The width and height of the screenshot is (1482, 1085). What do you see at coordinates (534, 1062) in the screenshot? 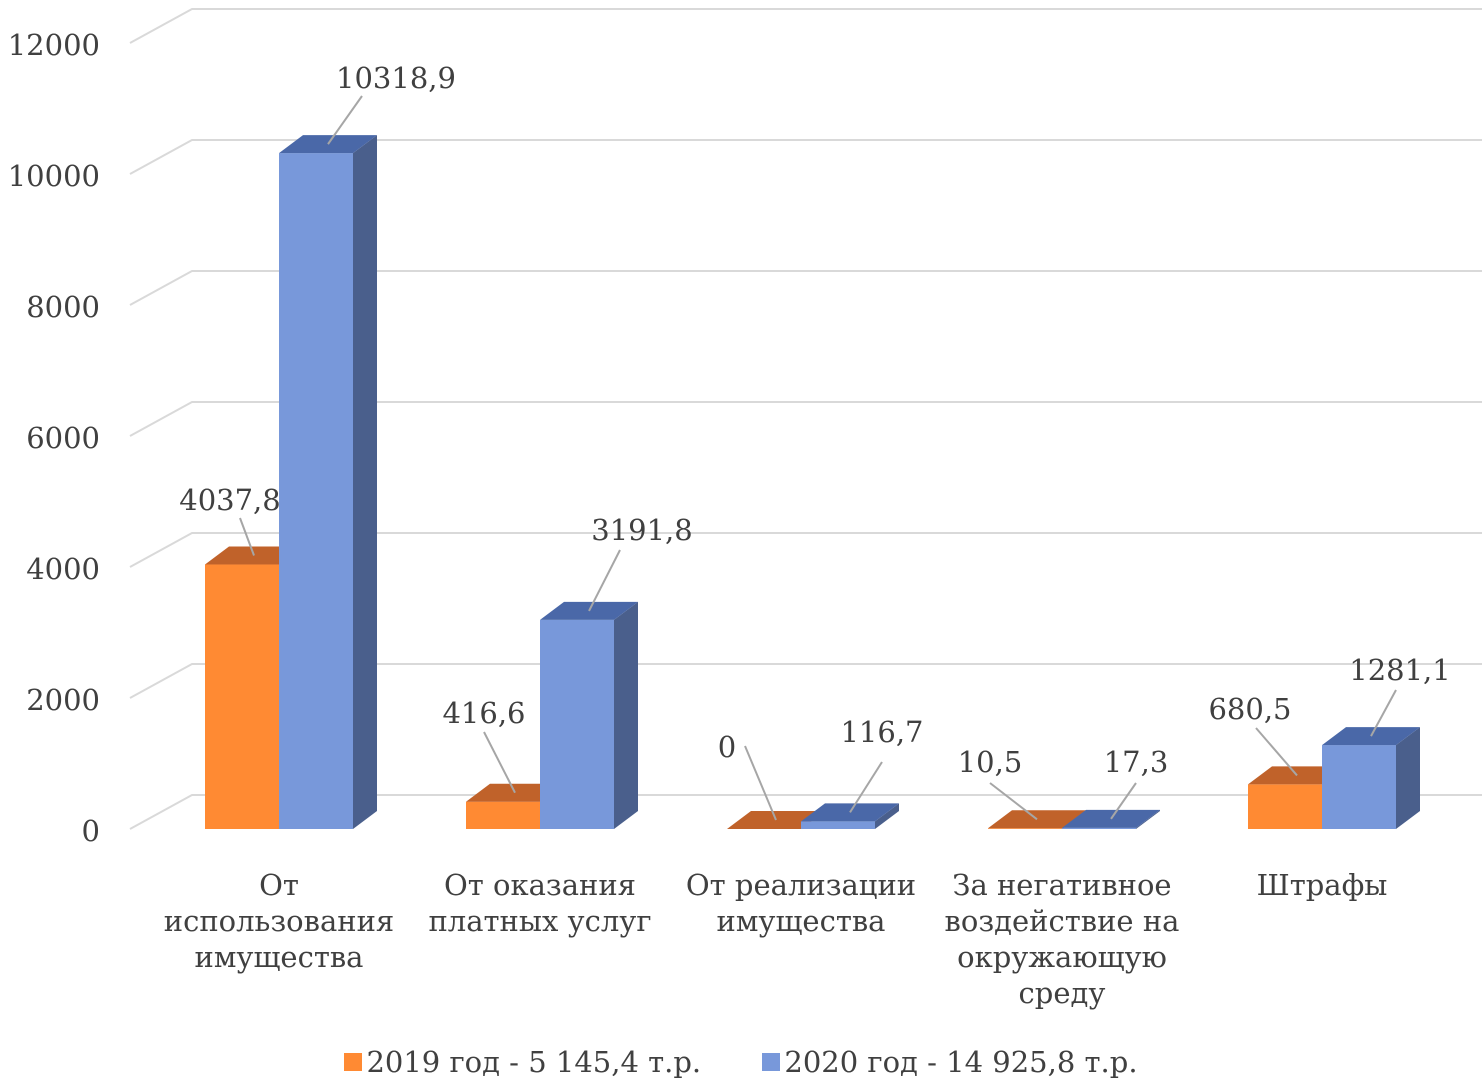
I see `legend-label-2019: 2019 год - 5 145,4 т.р.` at bounding box center [534, 1062].